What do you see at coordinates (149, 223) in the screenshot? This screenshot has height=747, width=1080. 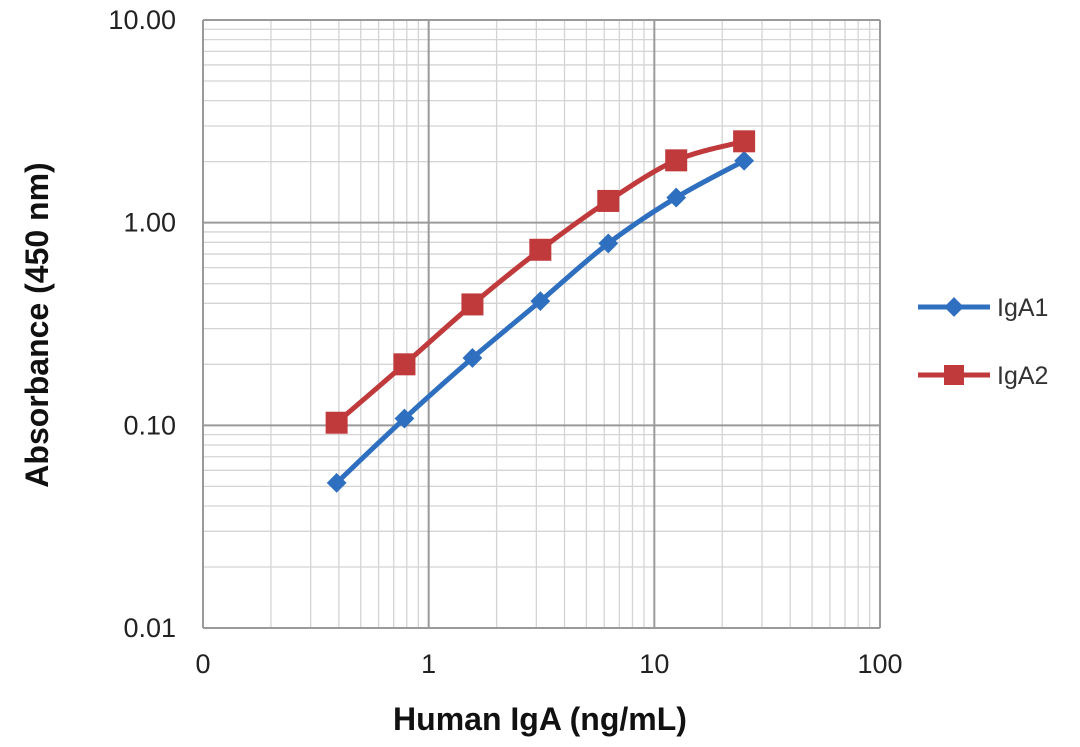 I see `y-tick-label: 1.00` at bounding box center [149, 223].